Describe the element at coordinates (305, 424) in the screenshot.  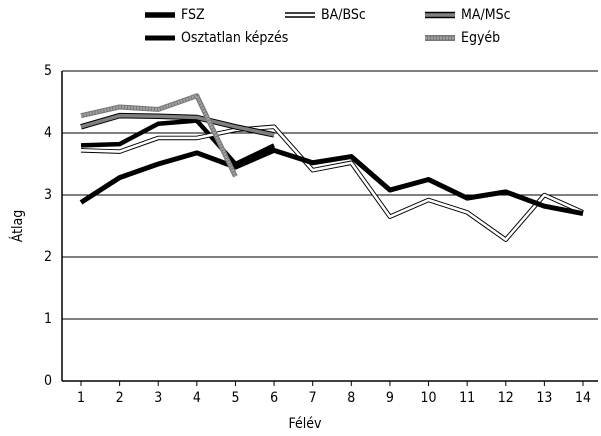
I see `x-axis-label: Félév` at that location.